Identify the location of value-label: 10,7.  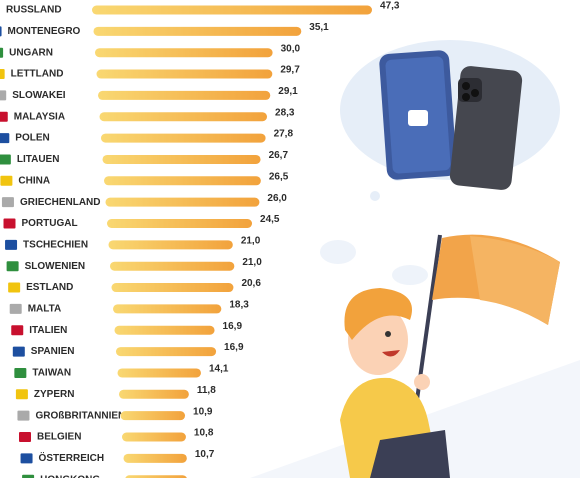
(205, 454).